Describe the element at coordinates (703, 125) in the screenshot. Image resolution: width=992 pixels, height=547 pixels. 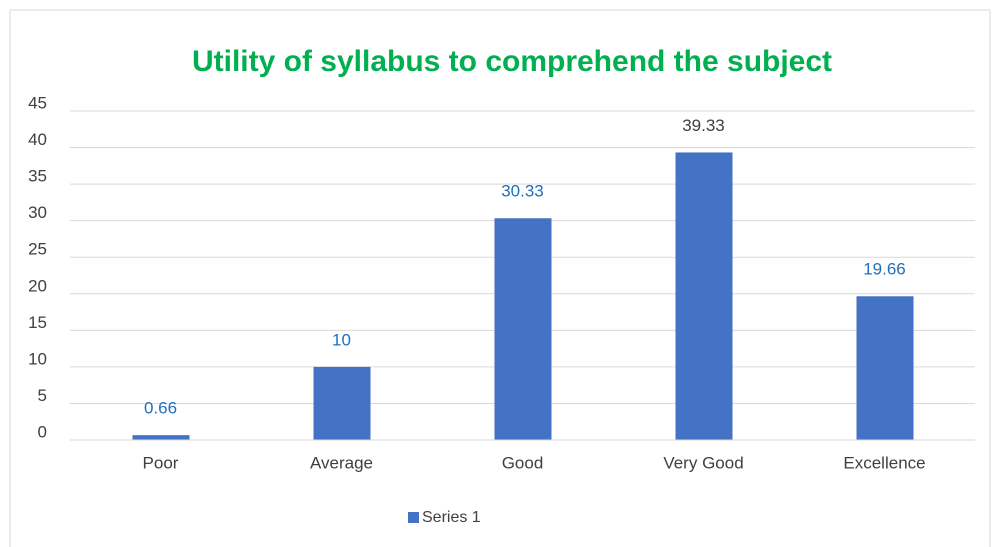
I see `data-label: 39.33` at that location.